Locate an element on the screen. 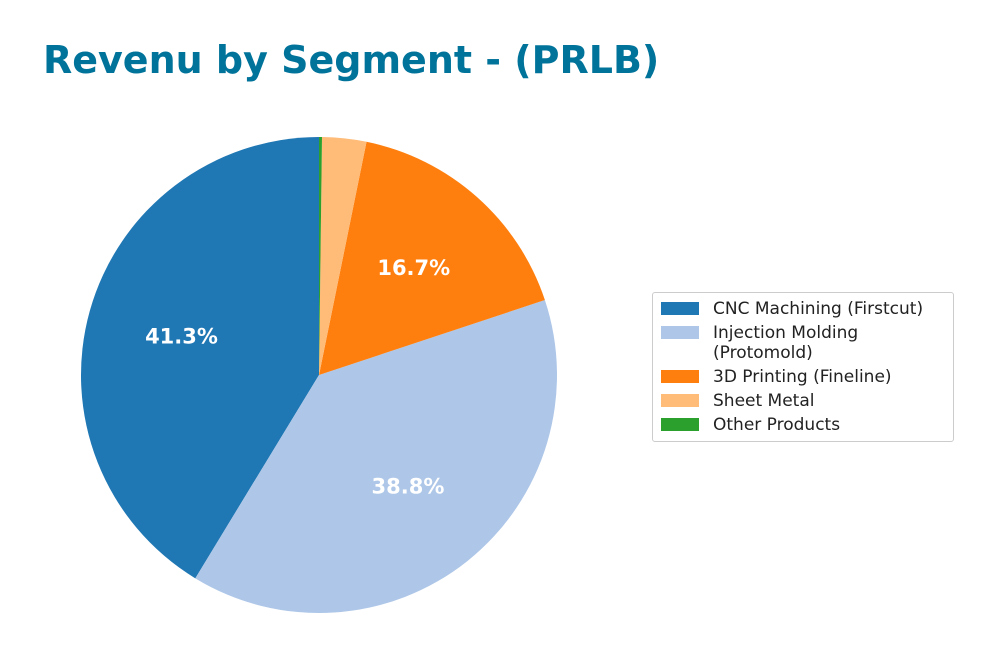 Image resolution: width=1000 pixels, height=659 pixels. legend-item: CNC Machining (Firstcut) is located at coordinates (803, 309).